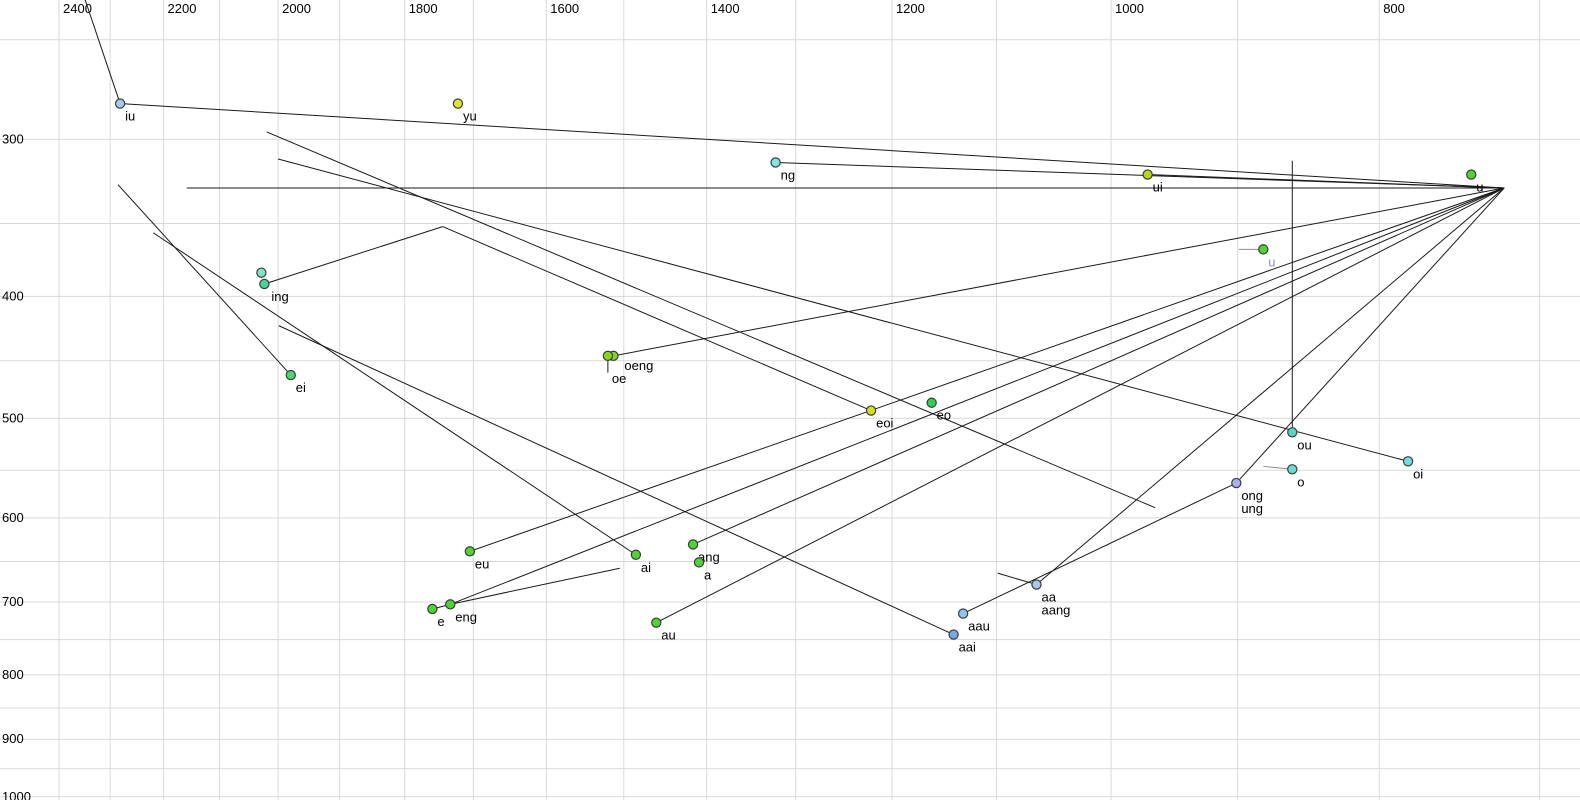 This screenshot has width=1580, height=800. Describe the element at coordinates (1292, 432) in the screenshot. I see `point-ou` at that location.